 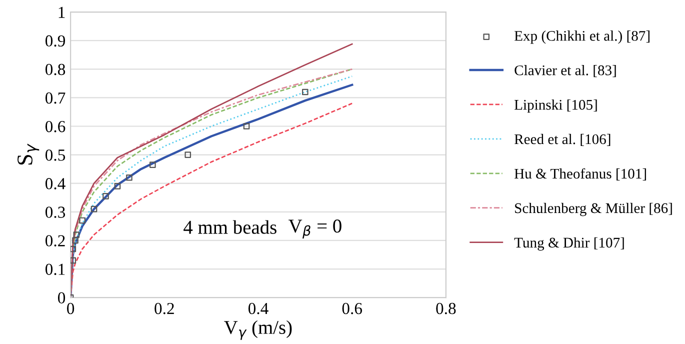 I want to click on y-tick-label: 0.1, so click(x=55, y=270).